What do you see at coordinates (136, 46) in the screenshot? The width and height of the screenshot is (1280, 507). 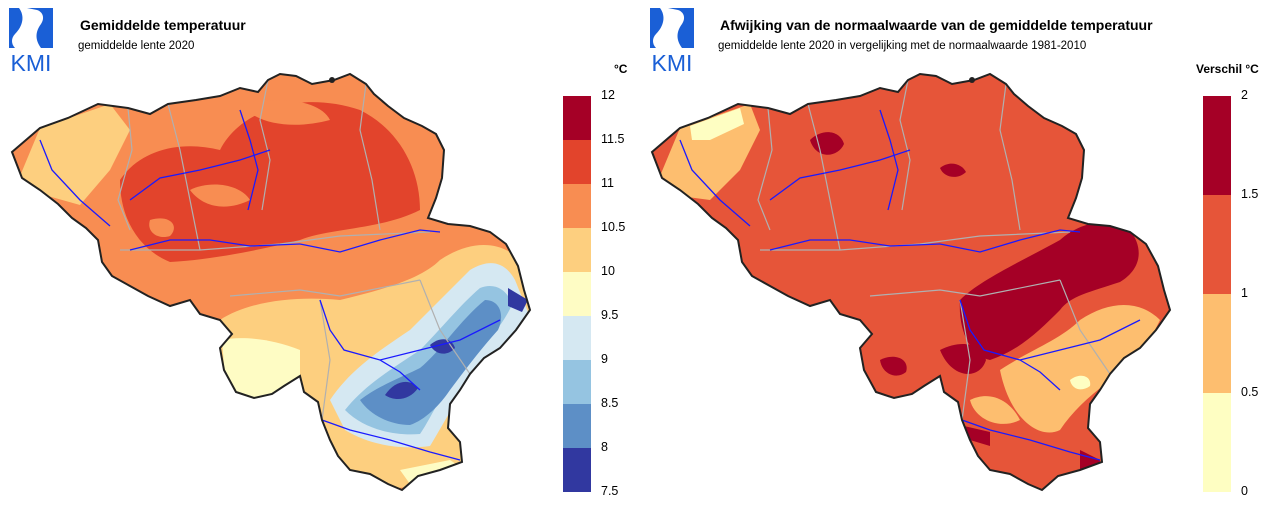 I see `map-subtitle: gemiddelde lente 2020` at bounding box center [136, 46].